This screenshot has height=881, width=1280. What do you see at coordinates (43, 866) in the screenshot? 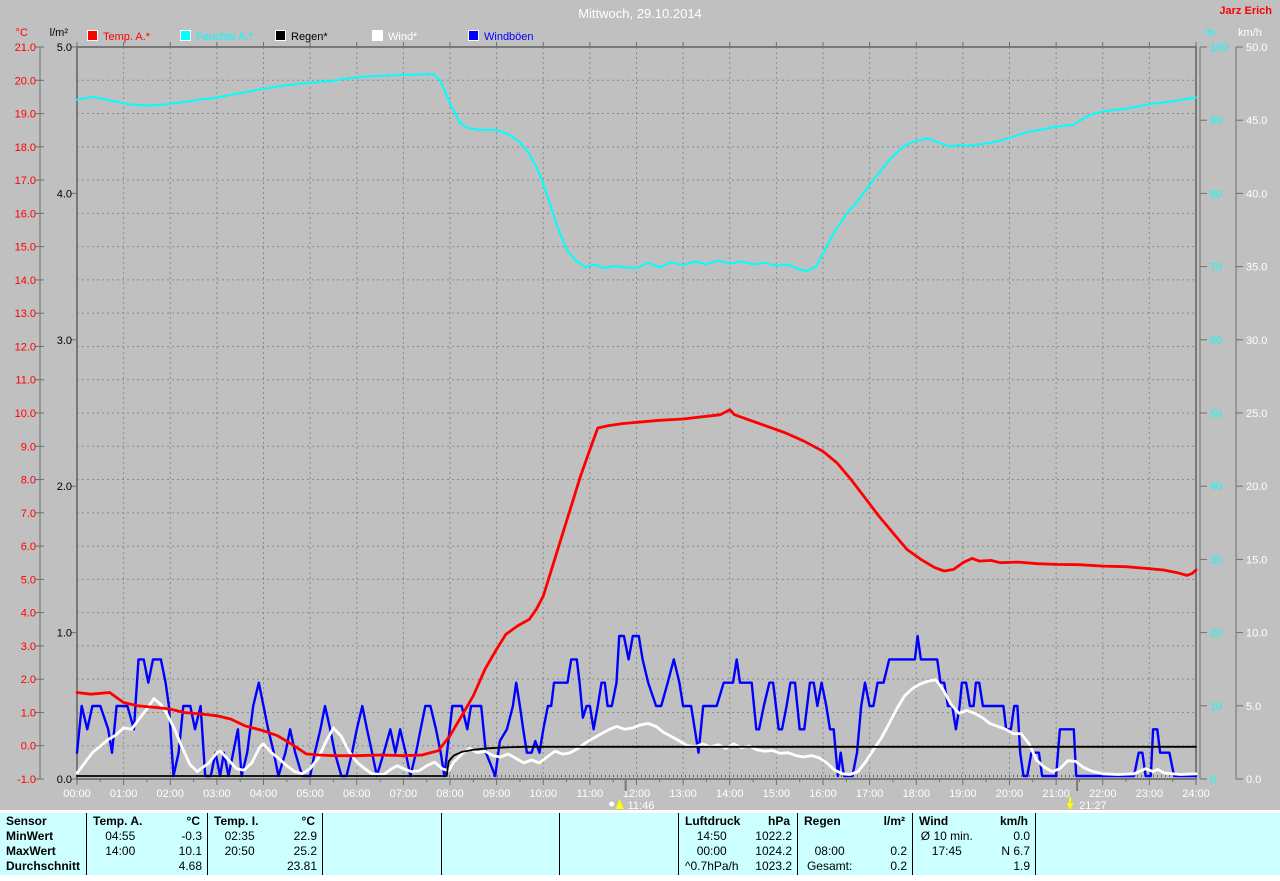
I see `table-row-label: Durchschnitt` at bounding box center [43, 866].